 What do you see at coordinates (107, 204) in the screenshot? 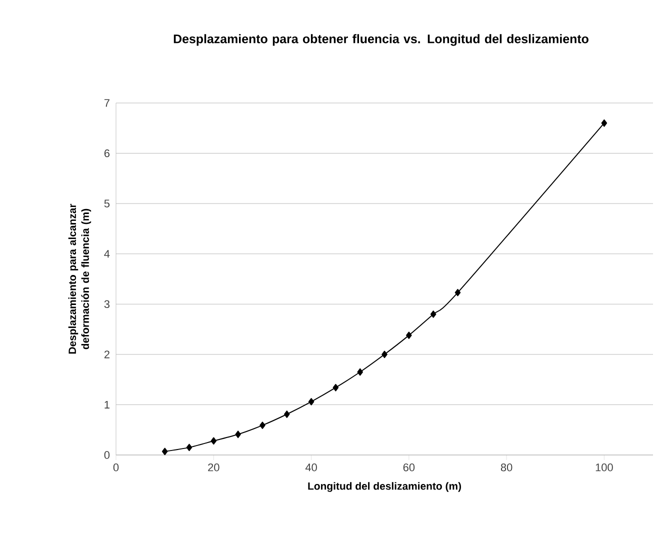
I see `y-tick-label: 5` at bounding box center [107, 204].